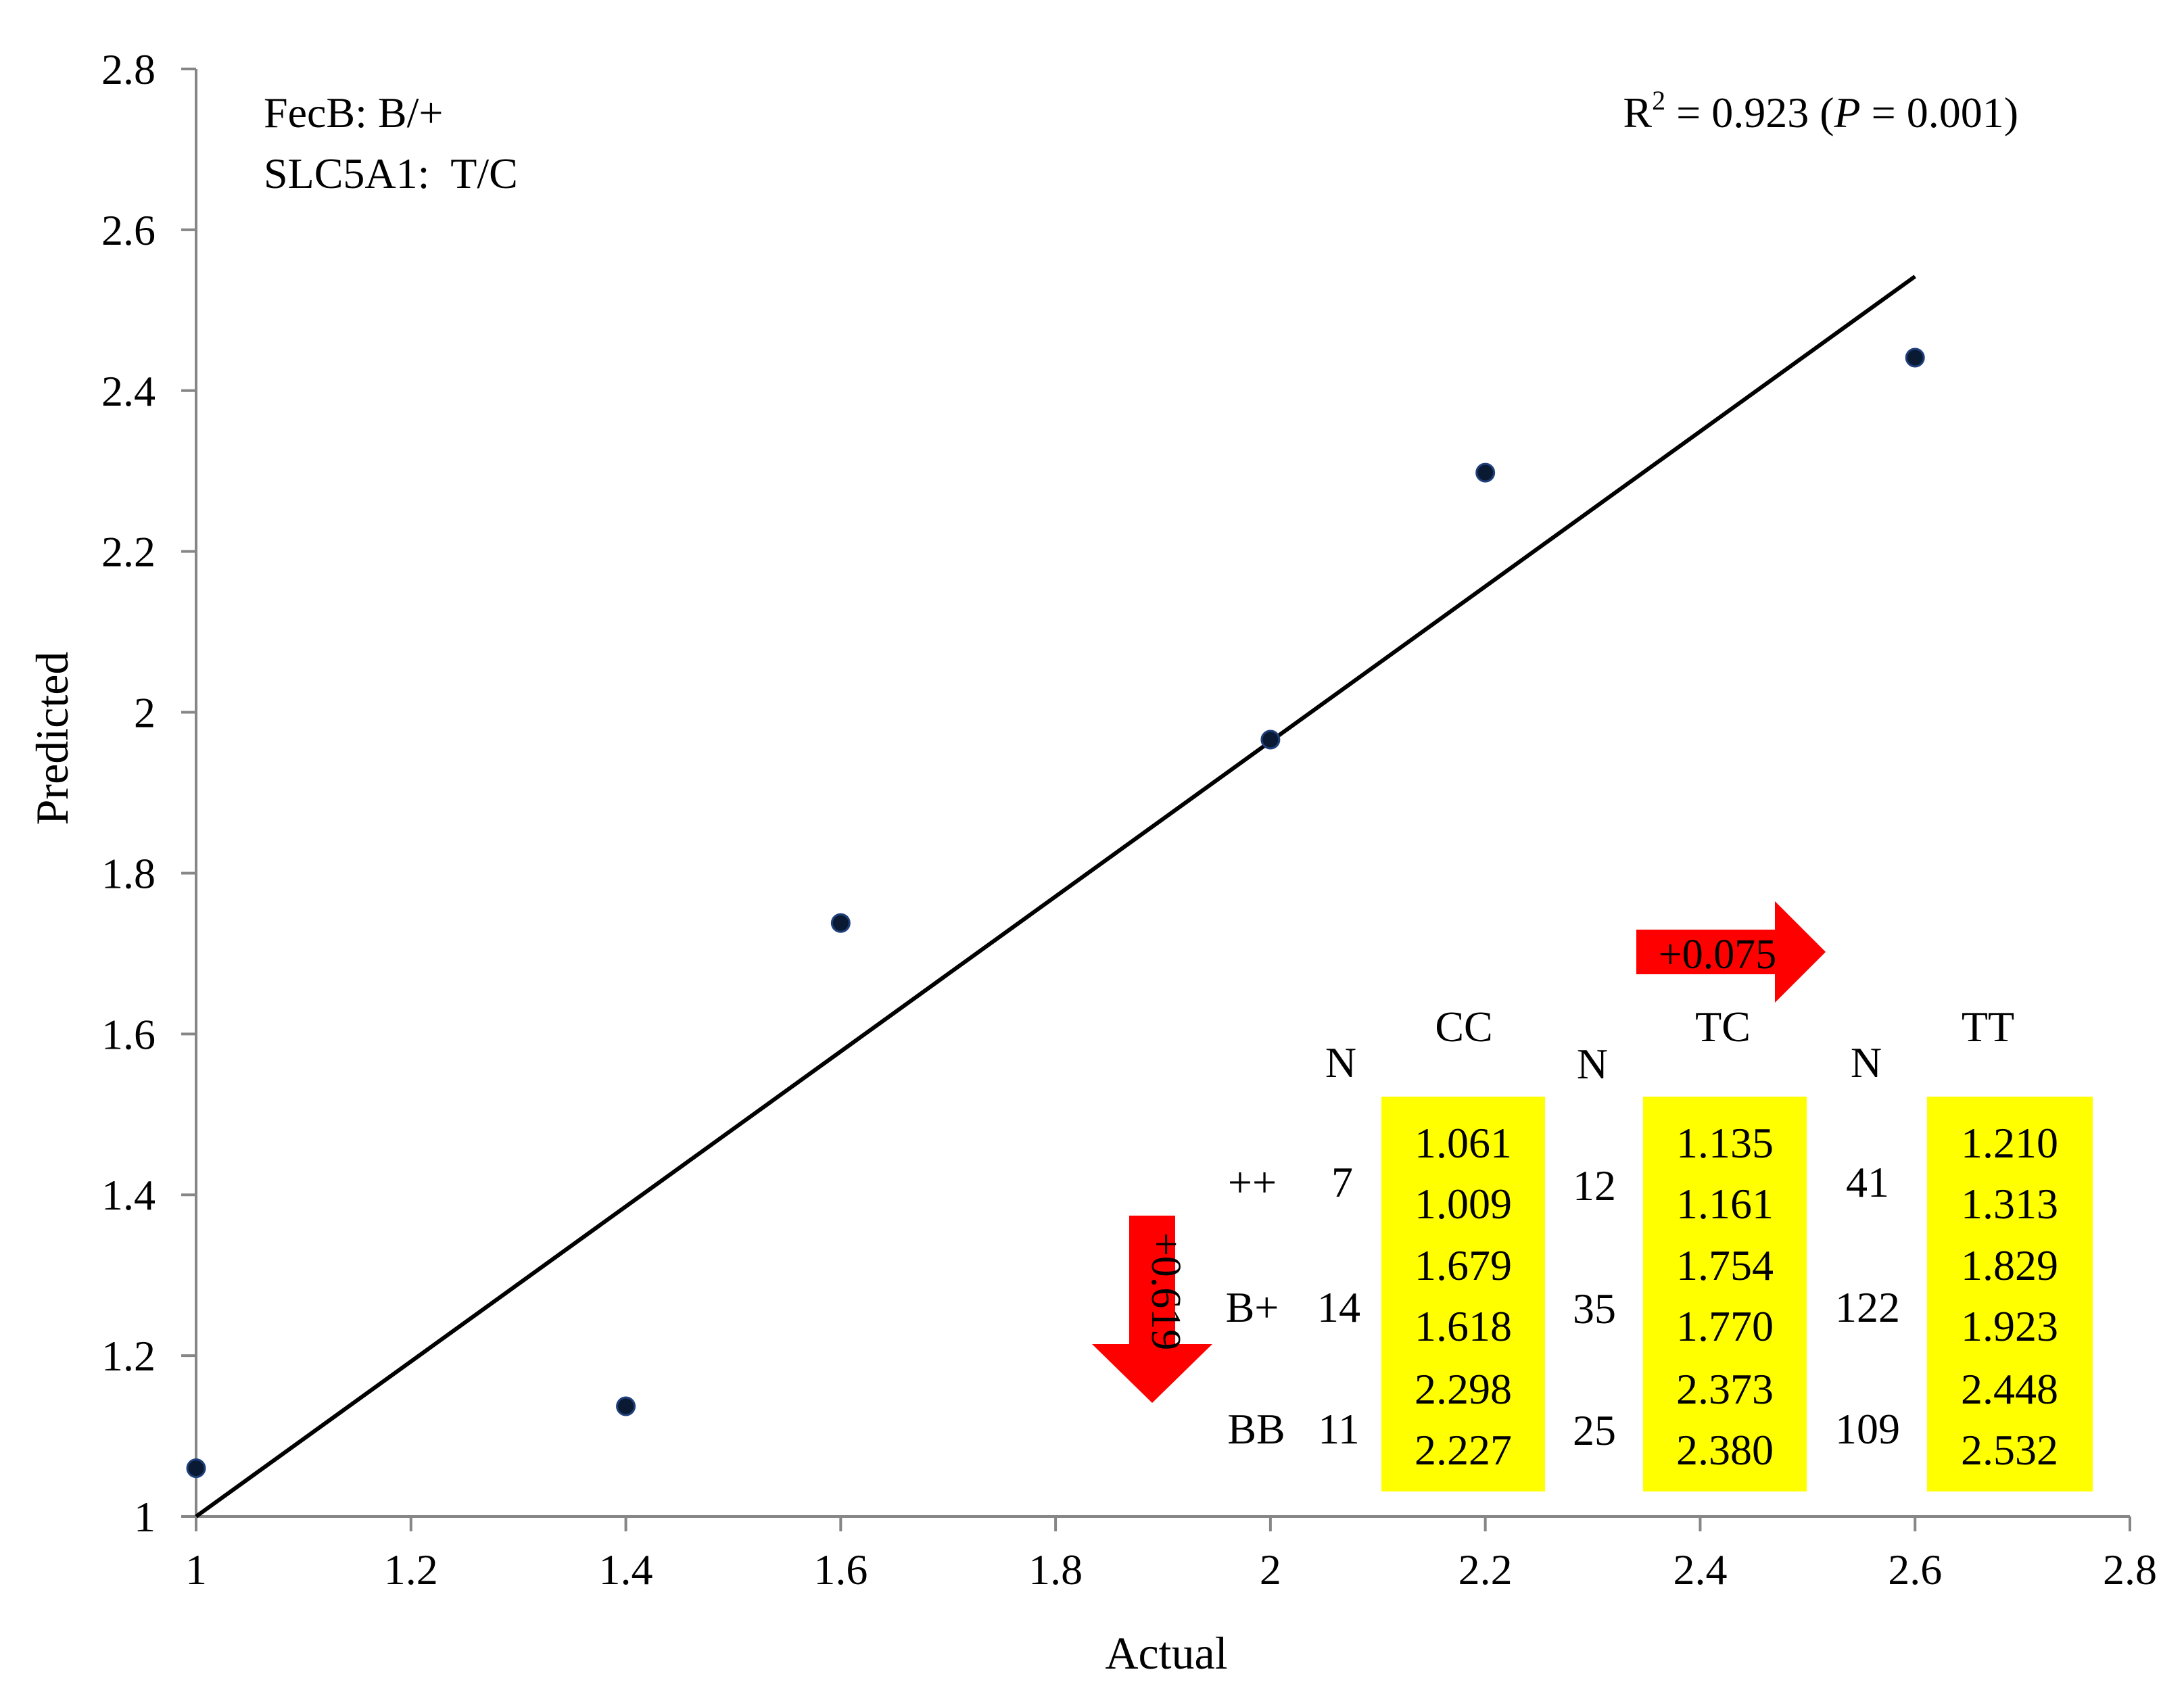  Describe the element at coordinates (1867, 1307) in the screenshot. I see `n-bplus-tt: 122` at that location.